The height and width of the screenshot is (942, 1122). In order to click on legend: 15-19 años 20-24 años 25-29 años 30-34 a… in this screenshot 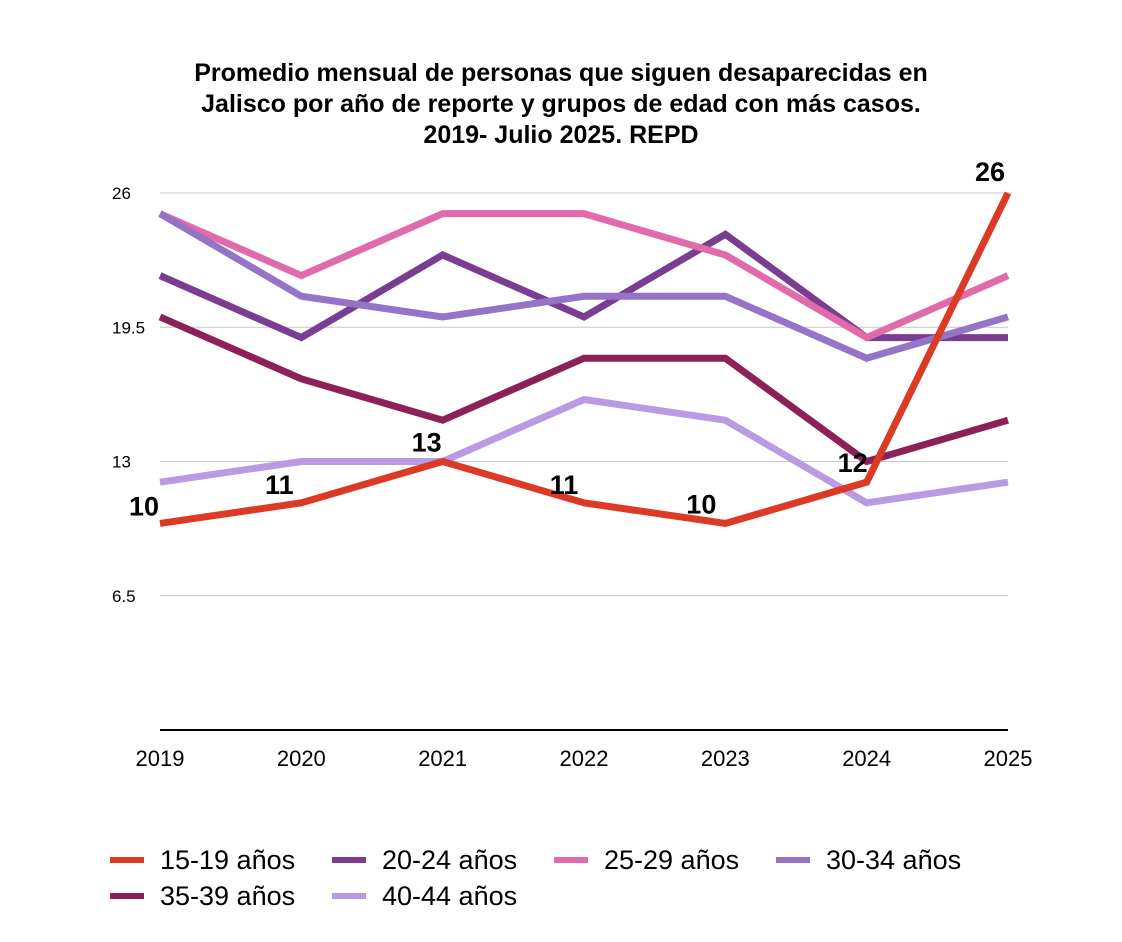, I will do `click(590, 878)`.